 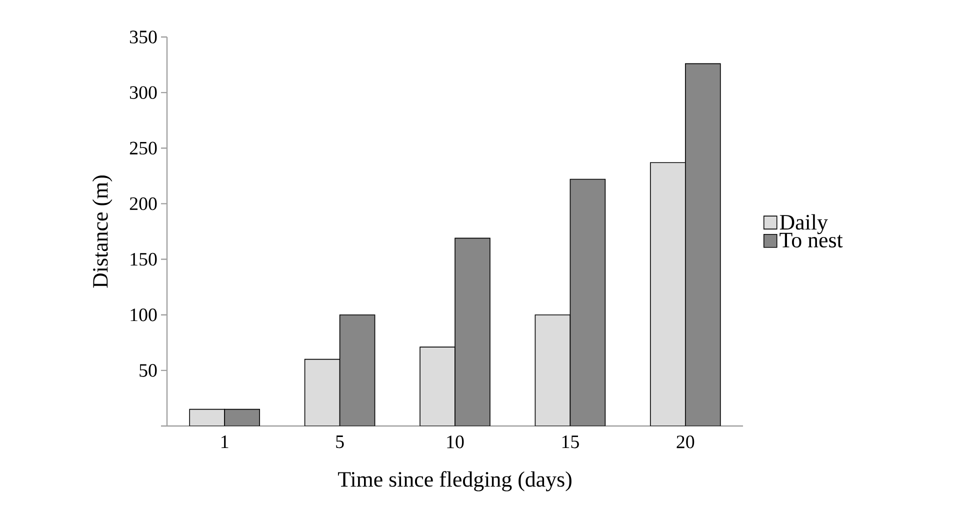 I want to click on x-tick-label: 15, so click(x=570, y=442).